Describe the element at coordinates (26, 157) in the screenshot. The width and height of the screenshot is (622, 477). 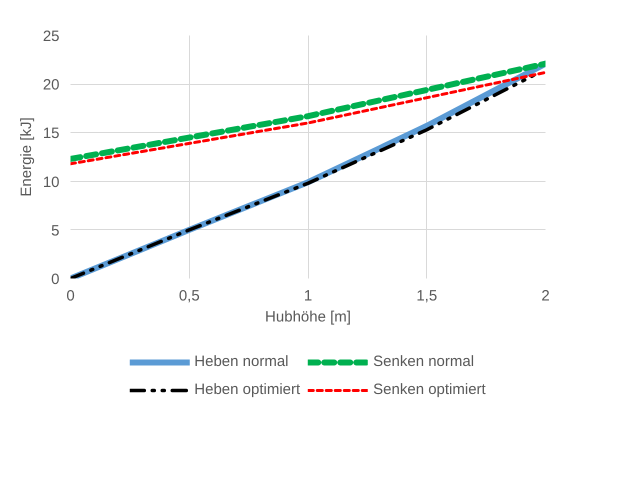
I see `y-axis-title: Energie [kJ]` at that location.